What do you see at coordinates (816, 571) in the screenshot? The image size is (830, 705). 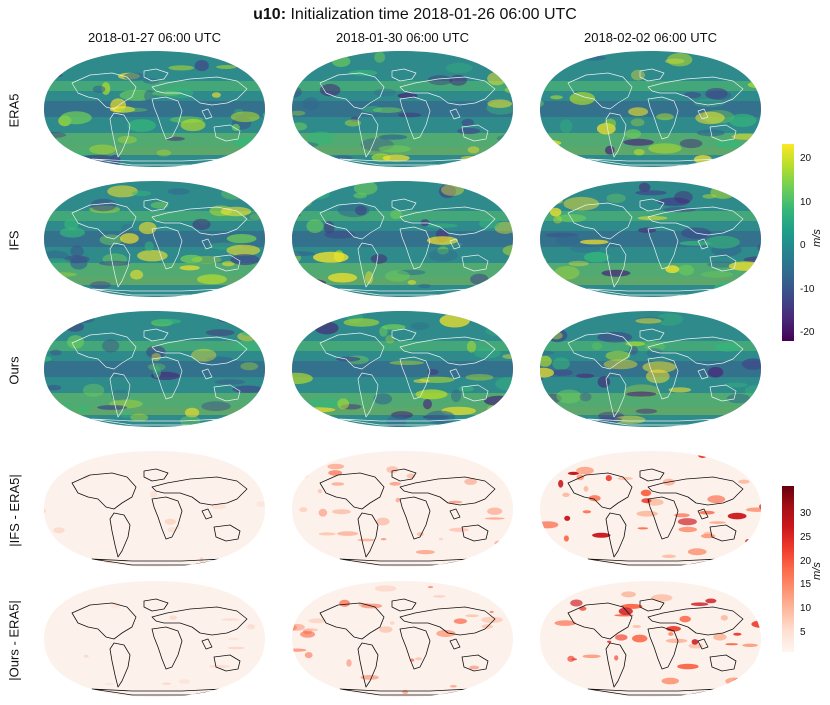 I see `error-colorbar-unit: m/s` at bounding box center [816, 571].